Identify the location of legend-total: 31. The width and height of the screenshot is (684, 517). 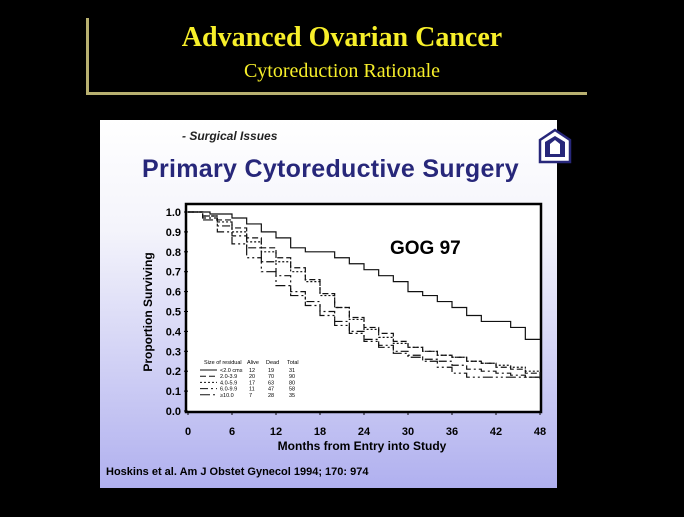
(292, 371).